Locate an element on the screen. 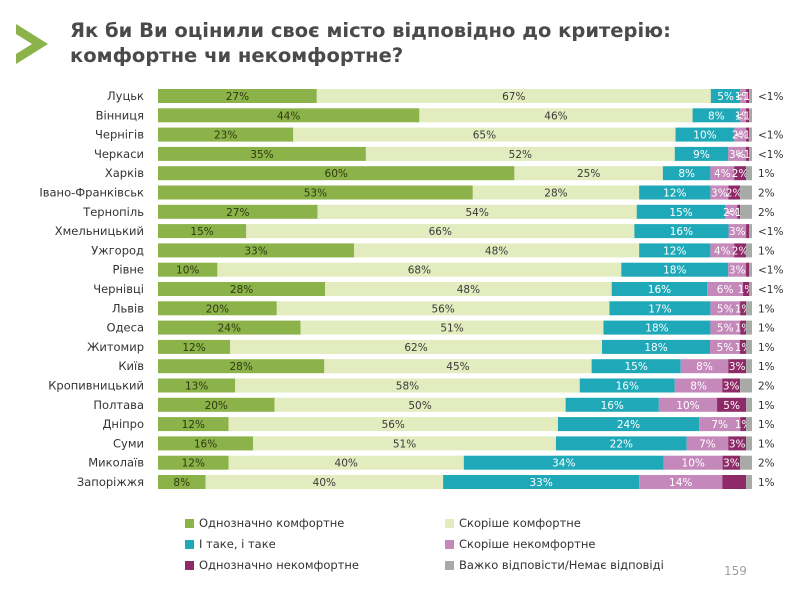 This screenshot has height=595, width=800. category-label: Івано-Франківськ is located at coordinates (91, 193).